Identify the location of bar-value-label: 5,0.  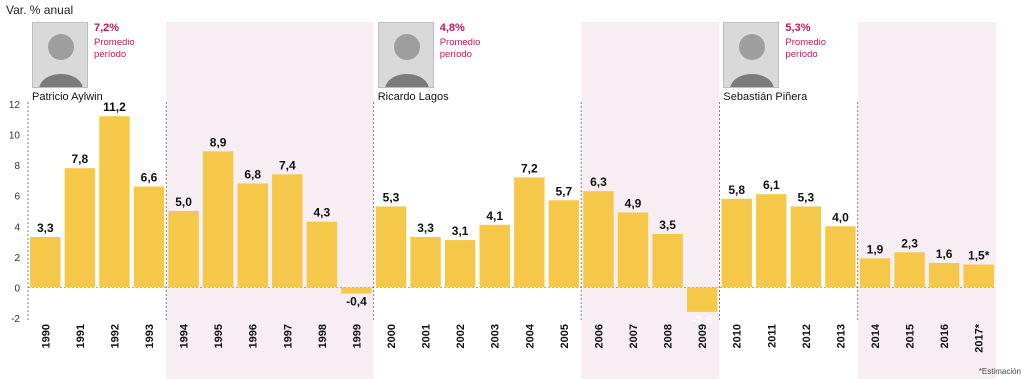
(183, 202).